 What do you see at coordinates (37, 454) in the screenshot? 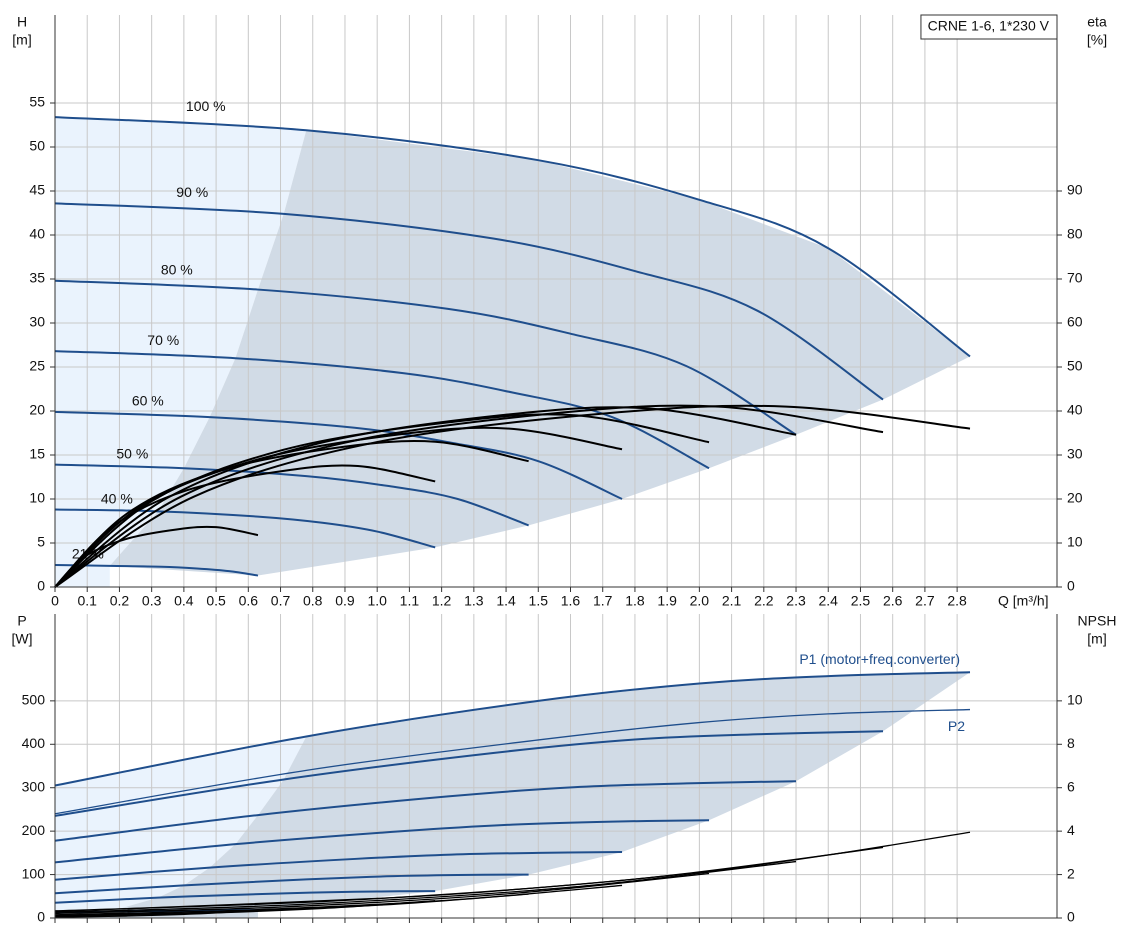
I see `y-tick-label: 15` at bounding box center [37, 454].